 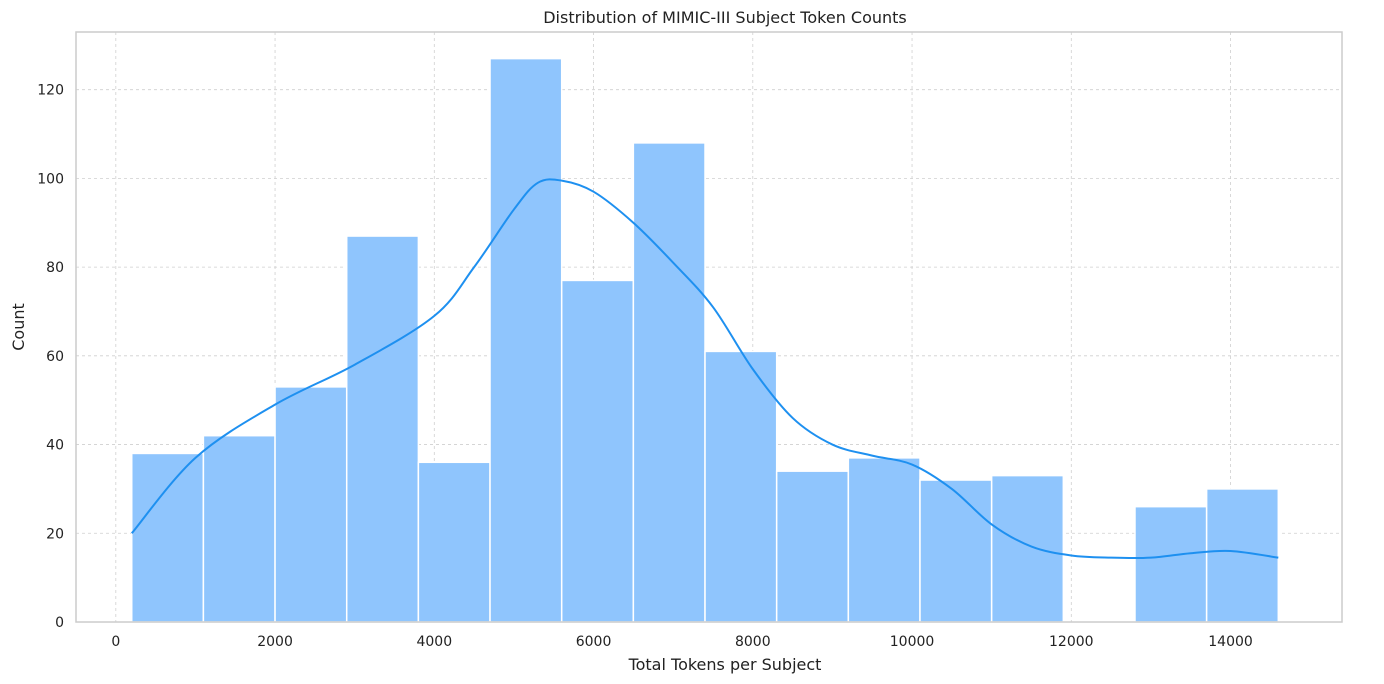 What do you see at coordinates (18, 327) in the screenshot?
I see `y-axis-label: Count` at bounding box center [18, 327].